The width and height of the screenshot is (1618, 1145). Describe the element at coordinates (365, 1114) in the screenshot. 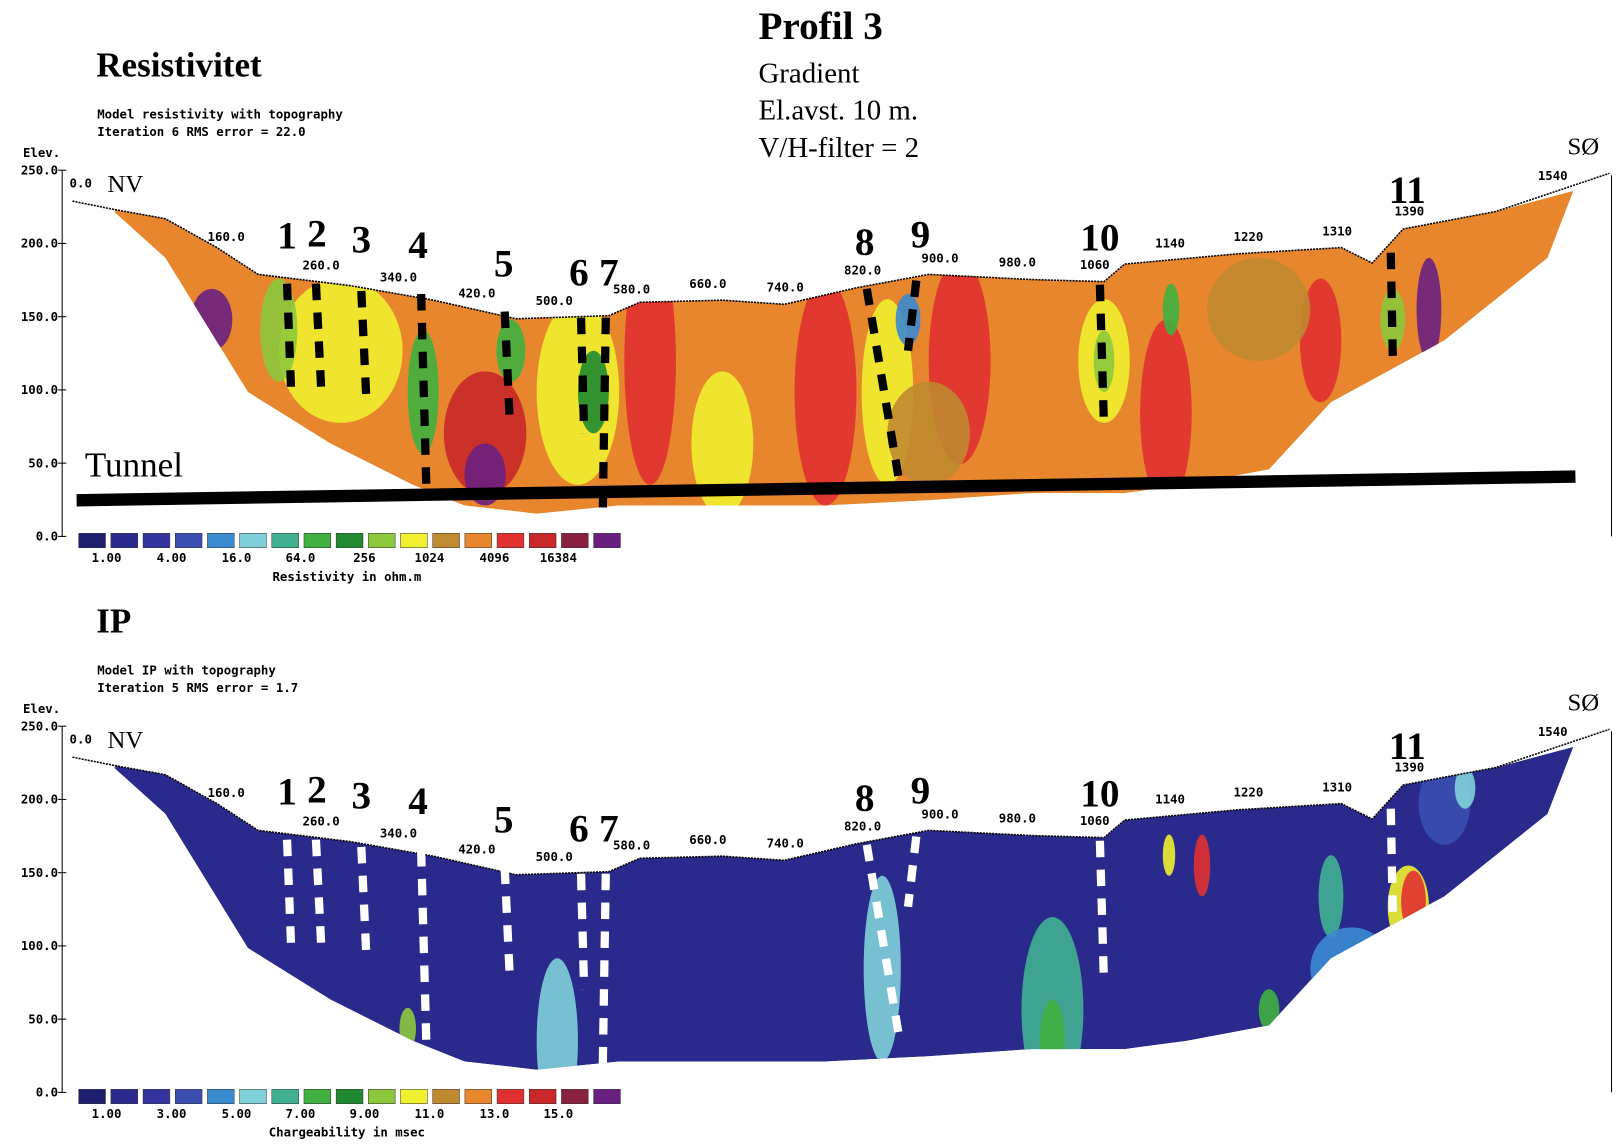

I see `colorbar-label: 9.00` at that location.